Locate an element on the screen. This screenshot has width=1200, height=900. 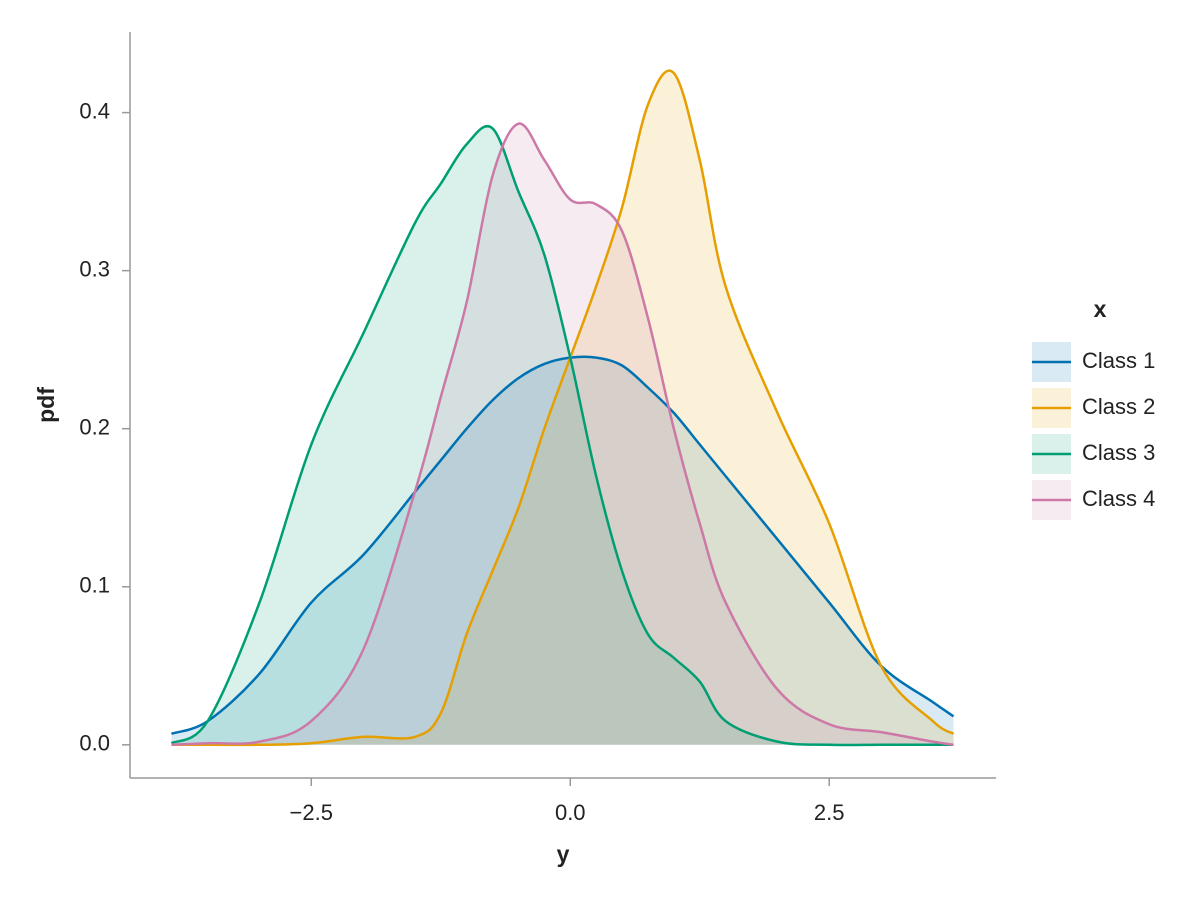
legend-label: Class 2 is located at coordinates (1118, 406).